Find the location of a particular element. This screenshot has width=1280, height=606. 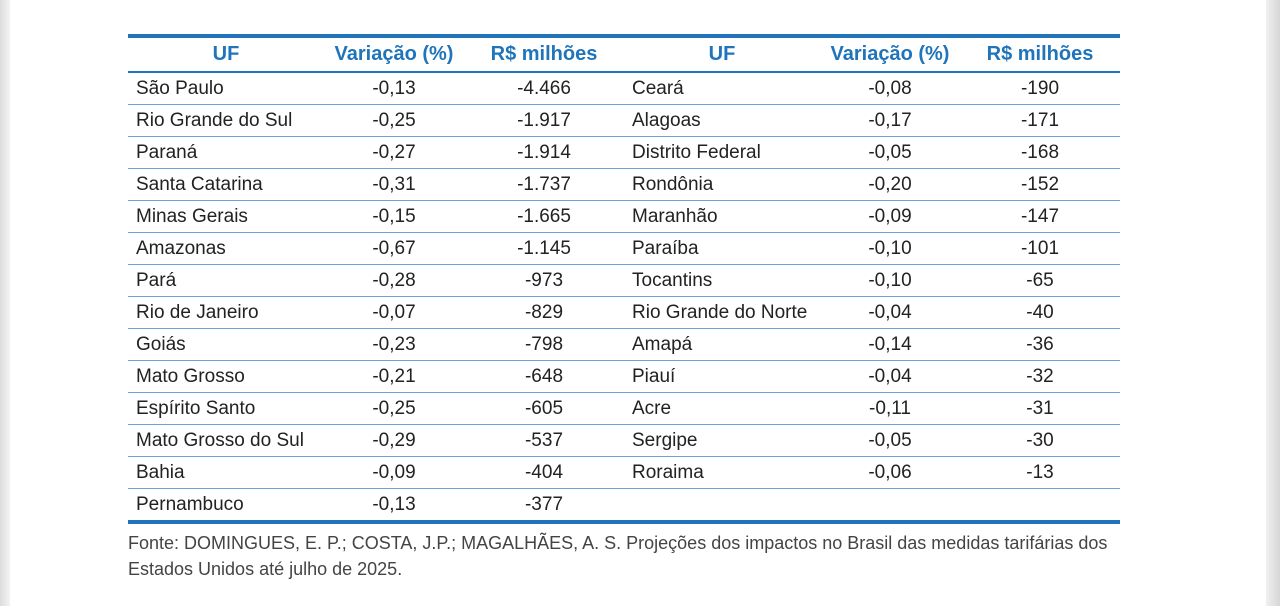

value-cell: -32 is located at coordinates (1040, 376).